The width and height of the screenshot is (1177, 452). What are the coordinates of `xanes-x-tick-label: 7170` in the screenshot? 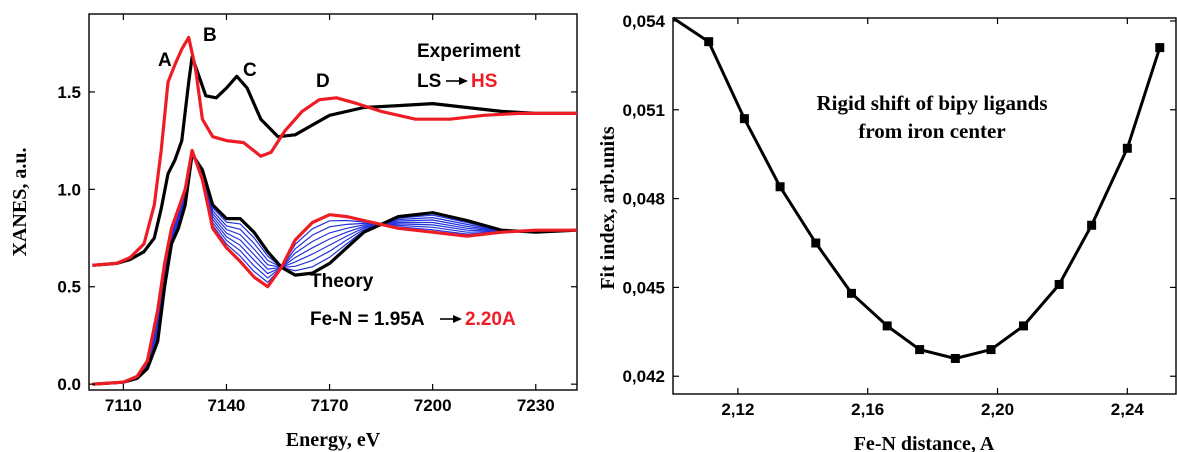 It's located at (330, 405).